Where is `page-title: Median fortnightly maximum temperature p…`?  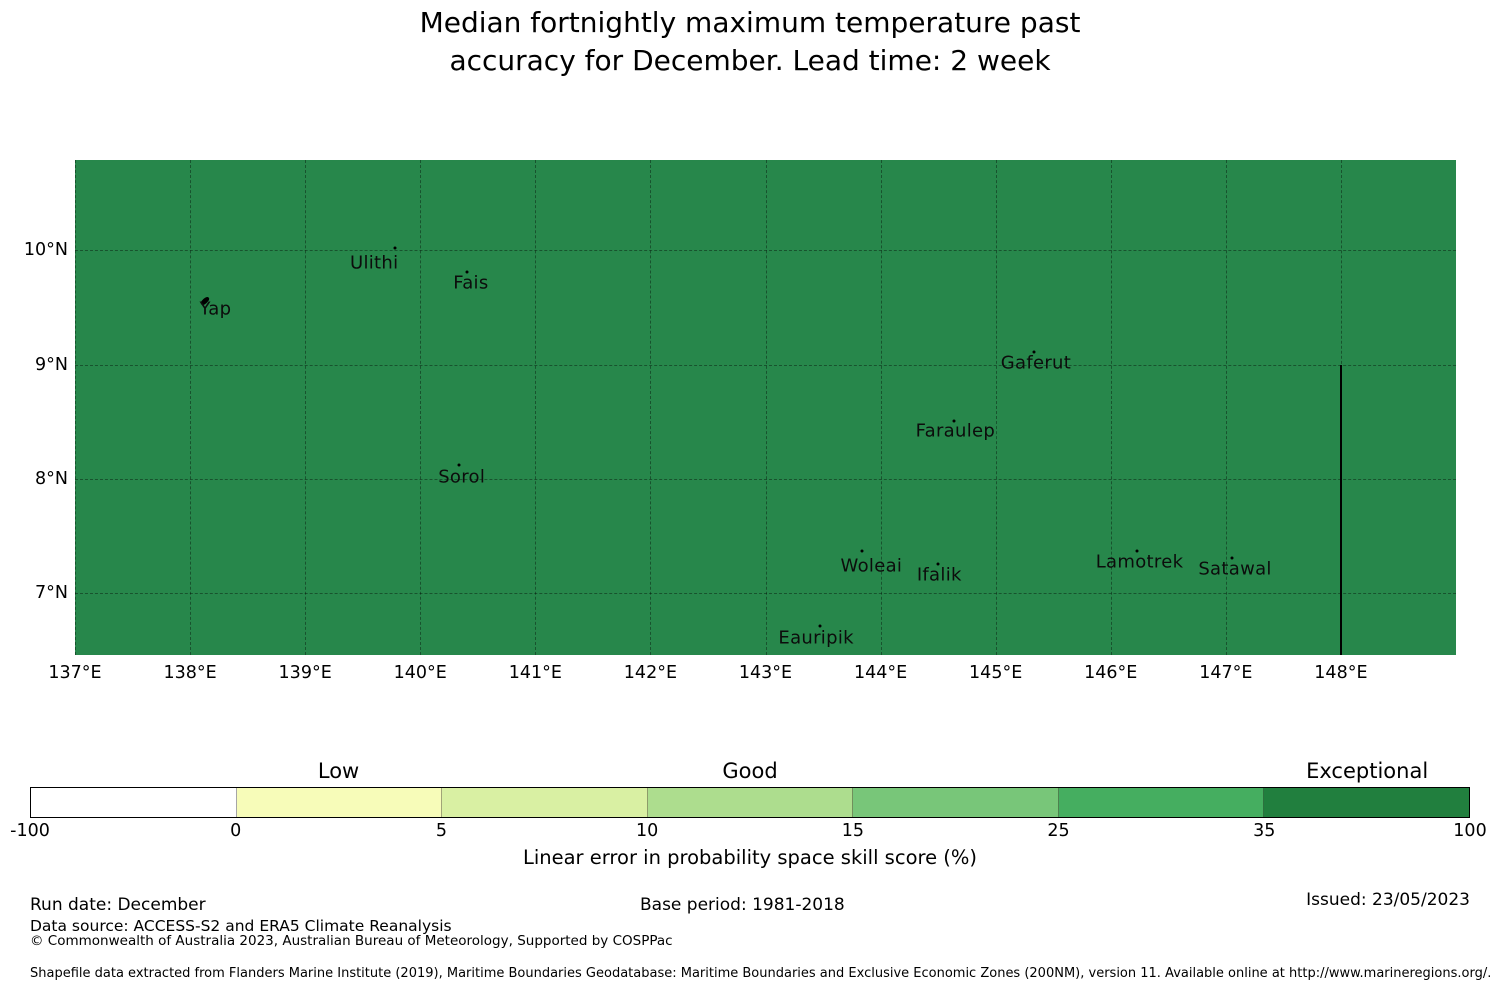
page-title: Median fortnightly maximum temperature p… is located at coordinates (750, 42).